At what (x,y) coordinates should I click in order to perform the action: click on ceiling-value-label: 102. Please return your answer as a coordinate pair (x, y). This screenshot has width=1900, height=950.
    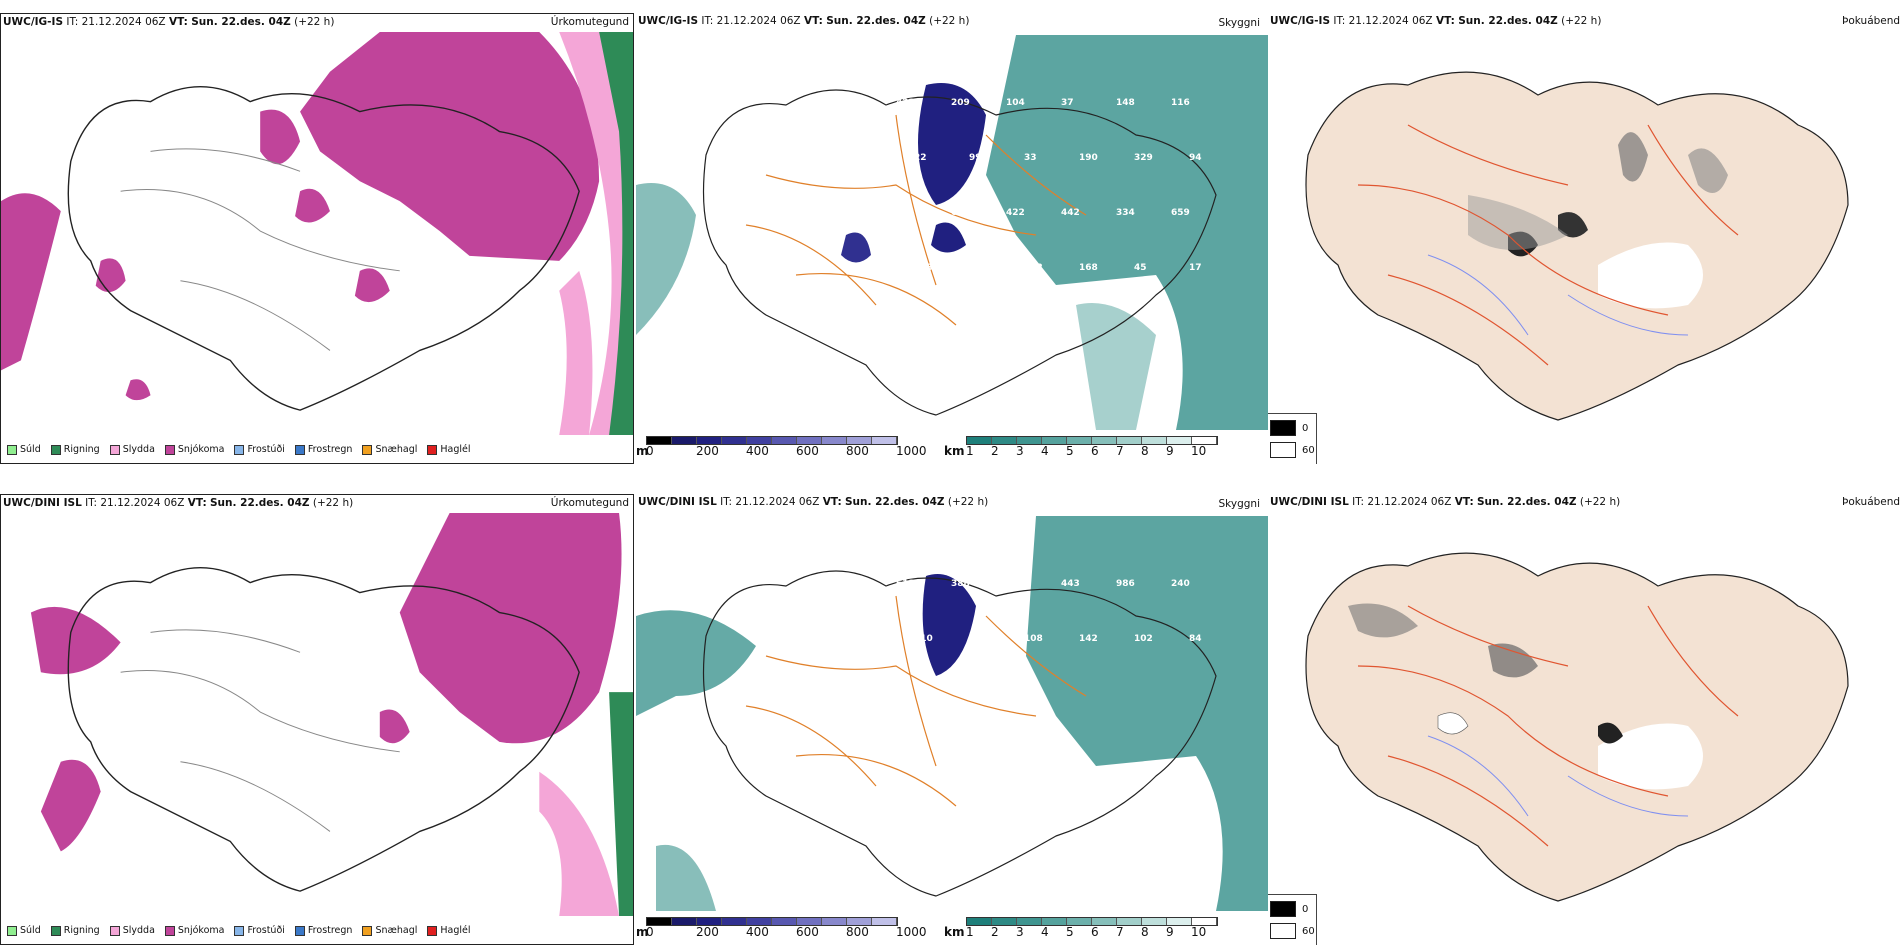
    Looking at the image, I should click on (1143, 639).